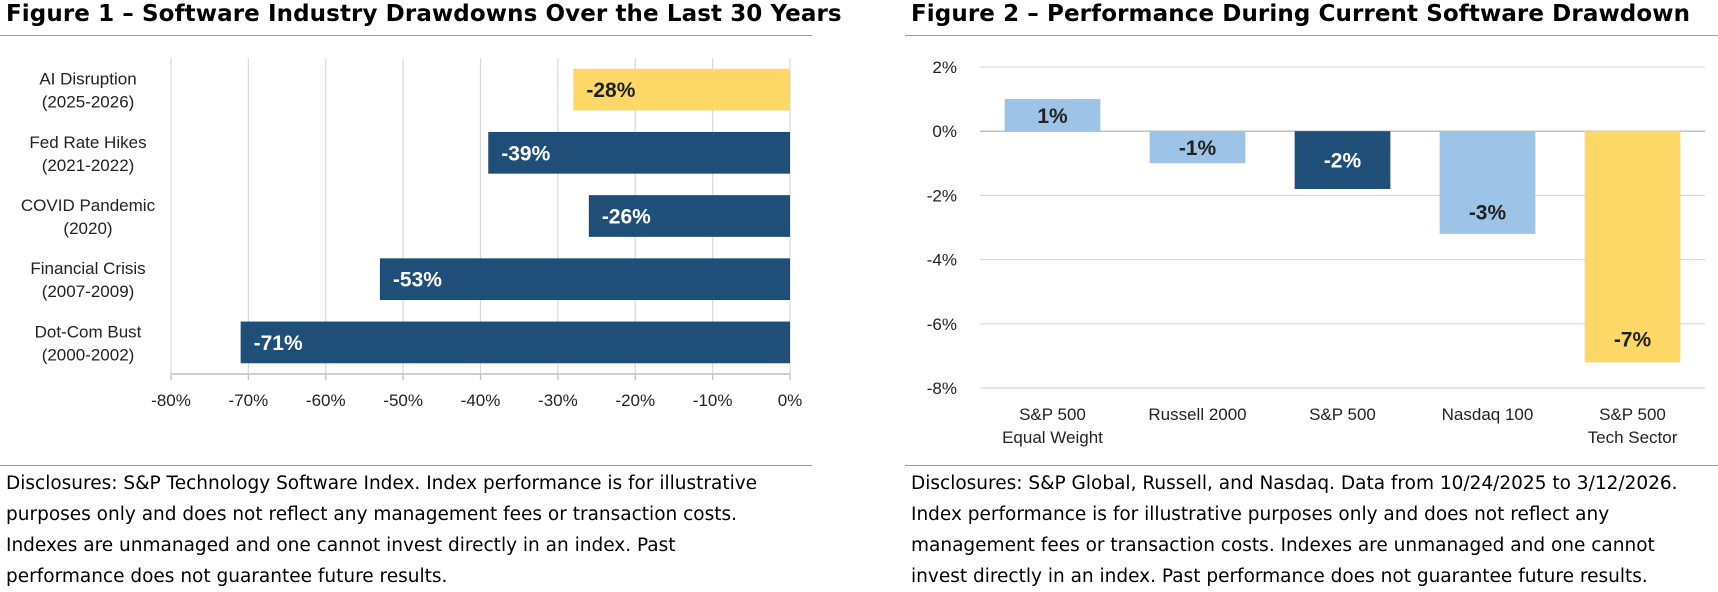  What do you see at coordinates (403, 400) in the screenshot?
I see `x-tick-label: -50%` at bounding box center [403, 400].